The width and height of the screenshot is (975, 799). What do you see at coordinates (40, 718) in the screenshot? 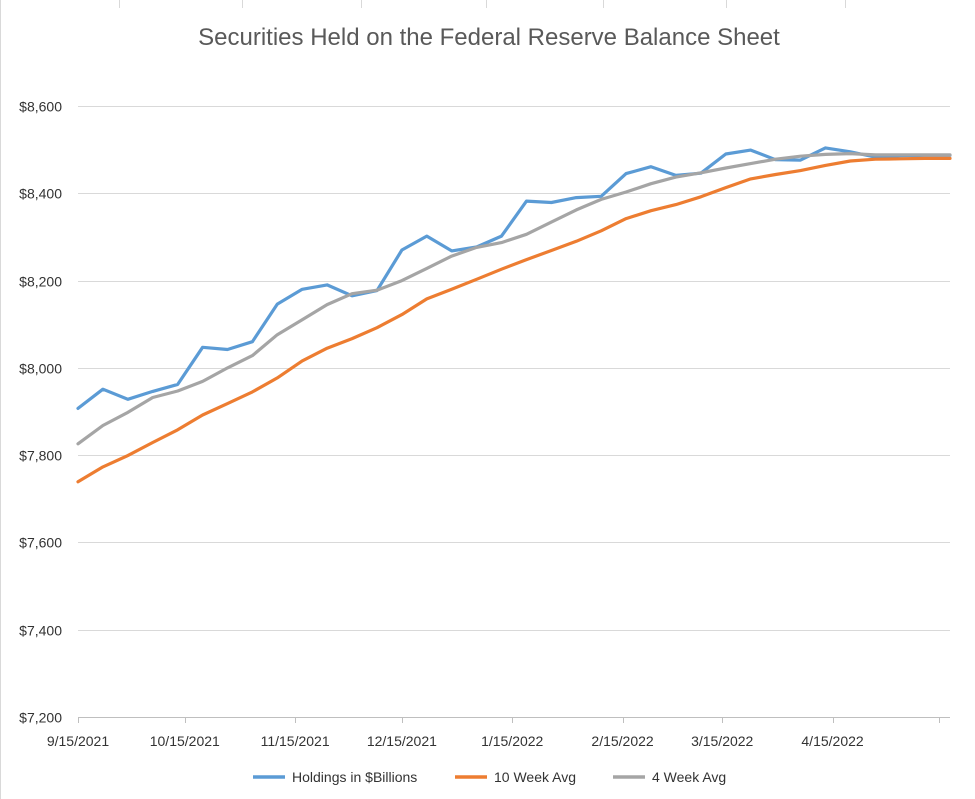
I see `y-tick-label: $7,200` at bounding box center [40, 718].